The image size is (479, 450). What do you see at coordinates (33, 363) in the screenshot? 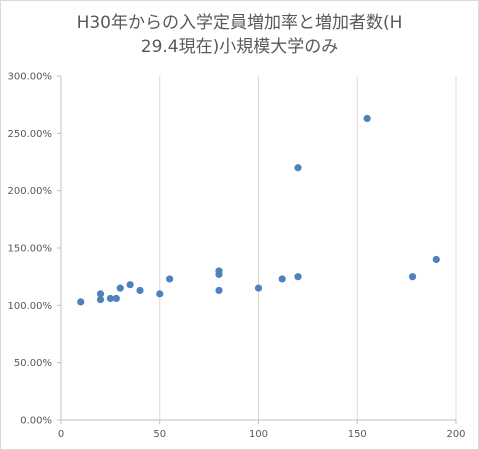
I see `y-tick-label: 50.00%` at bounding box center [33, 363].